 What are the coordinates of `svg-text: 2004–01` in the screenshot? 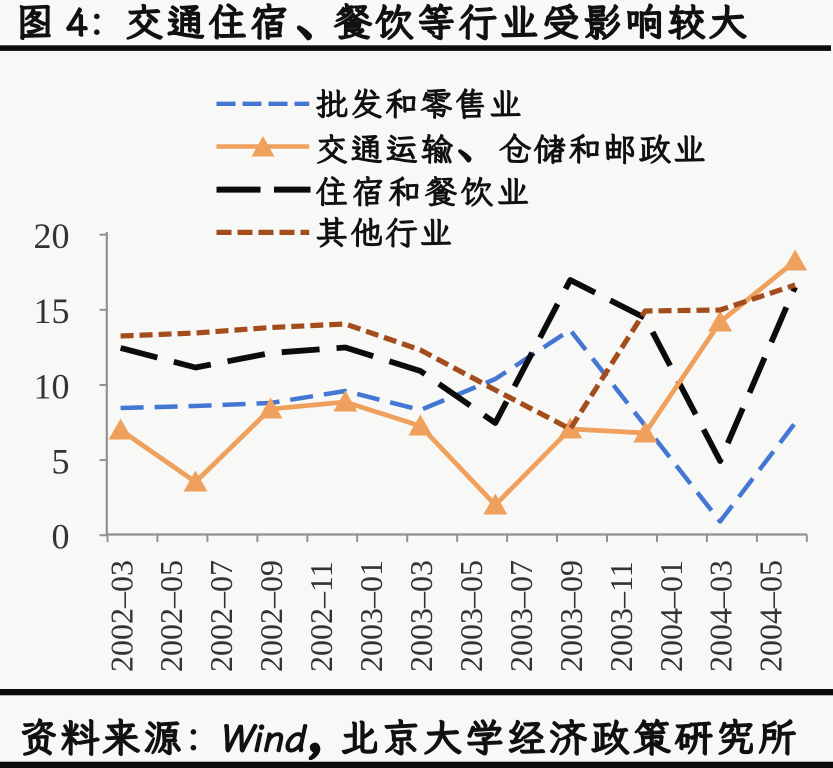 It's located at (671, 616).